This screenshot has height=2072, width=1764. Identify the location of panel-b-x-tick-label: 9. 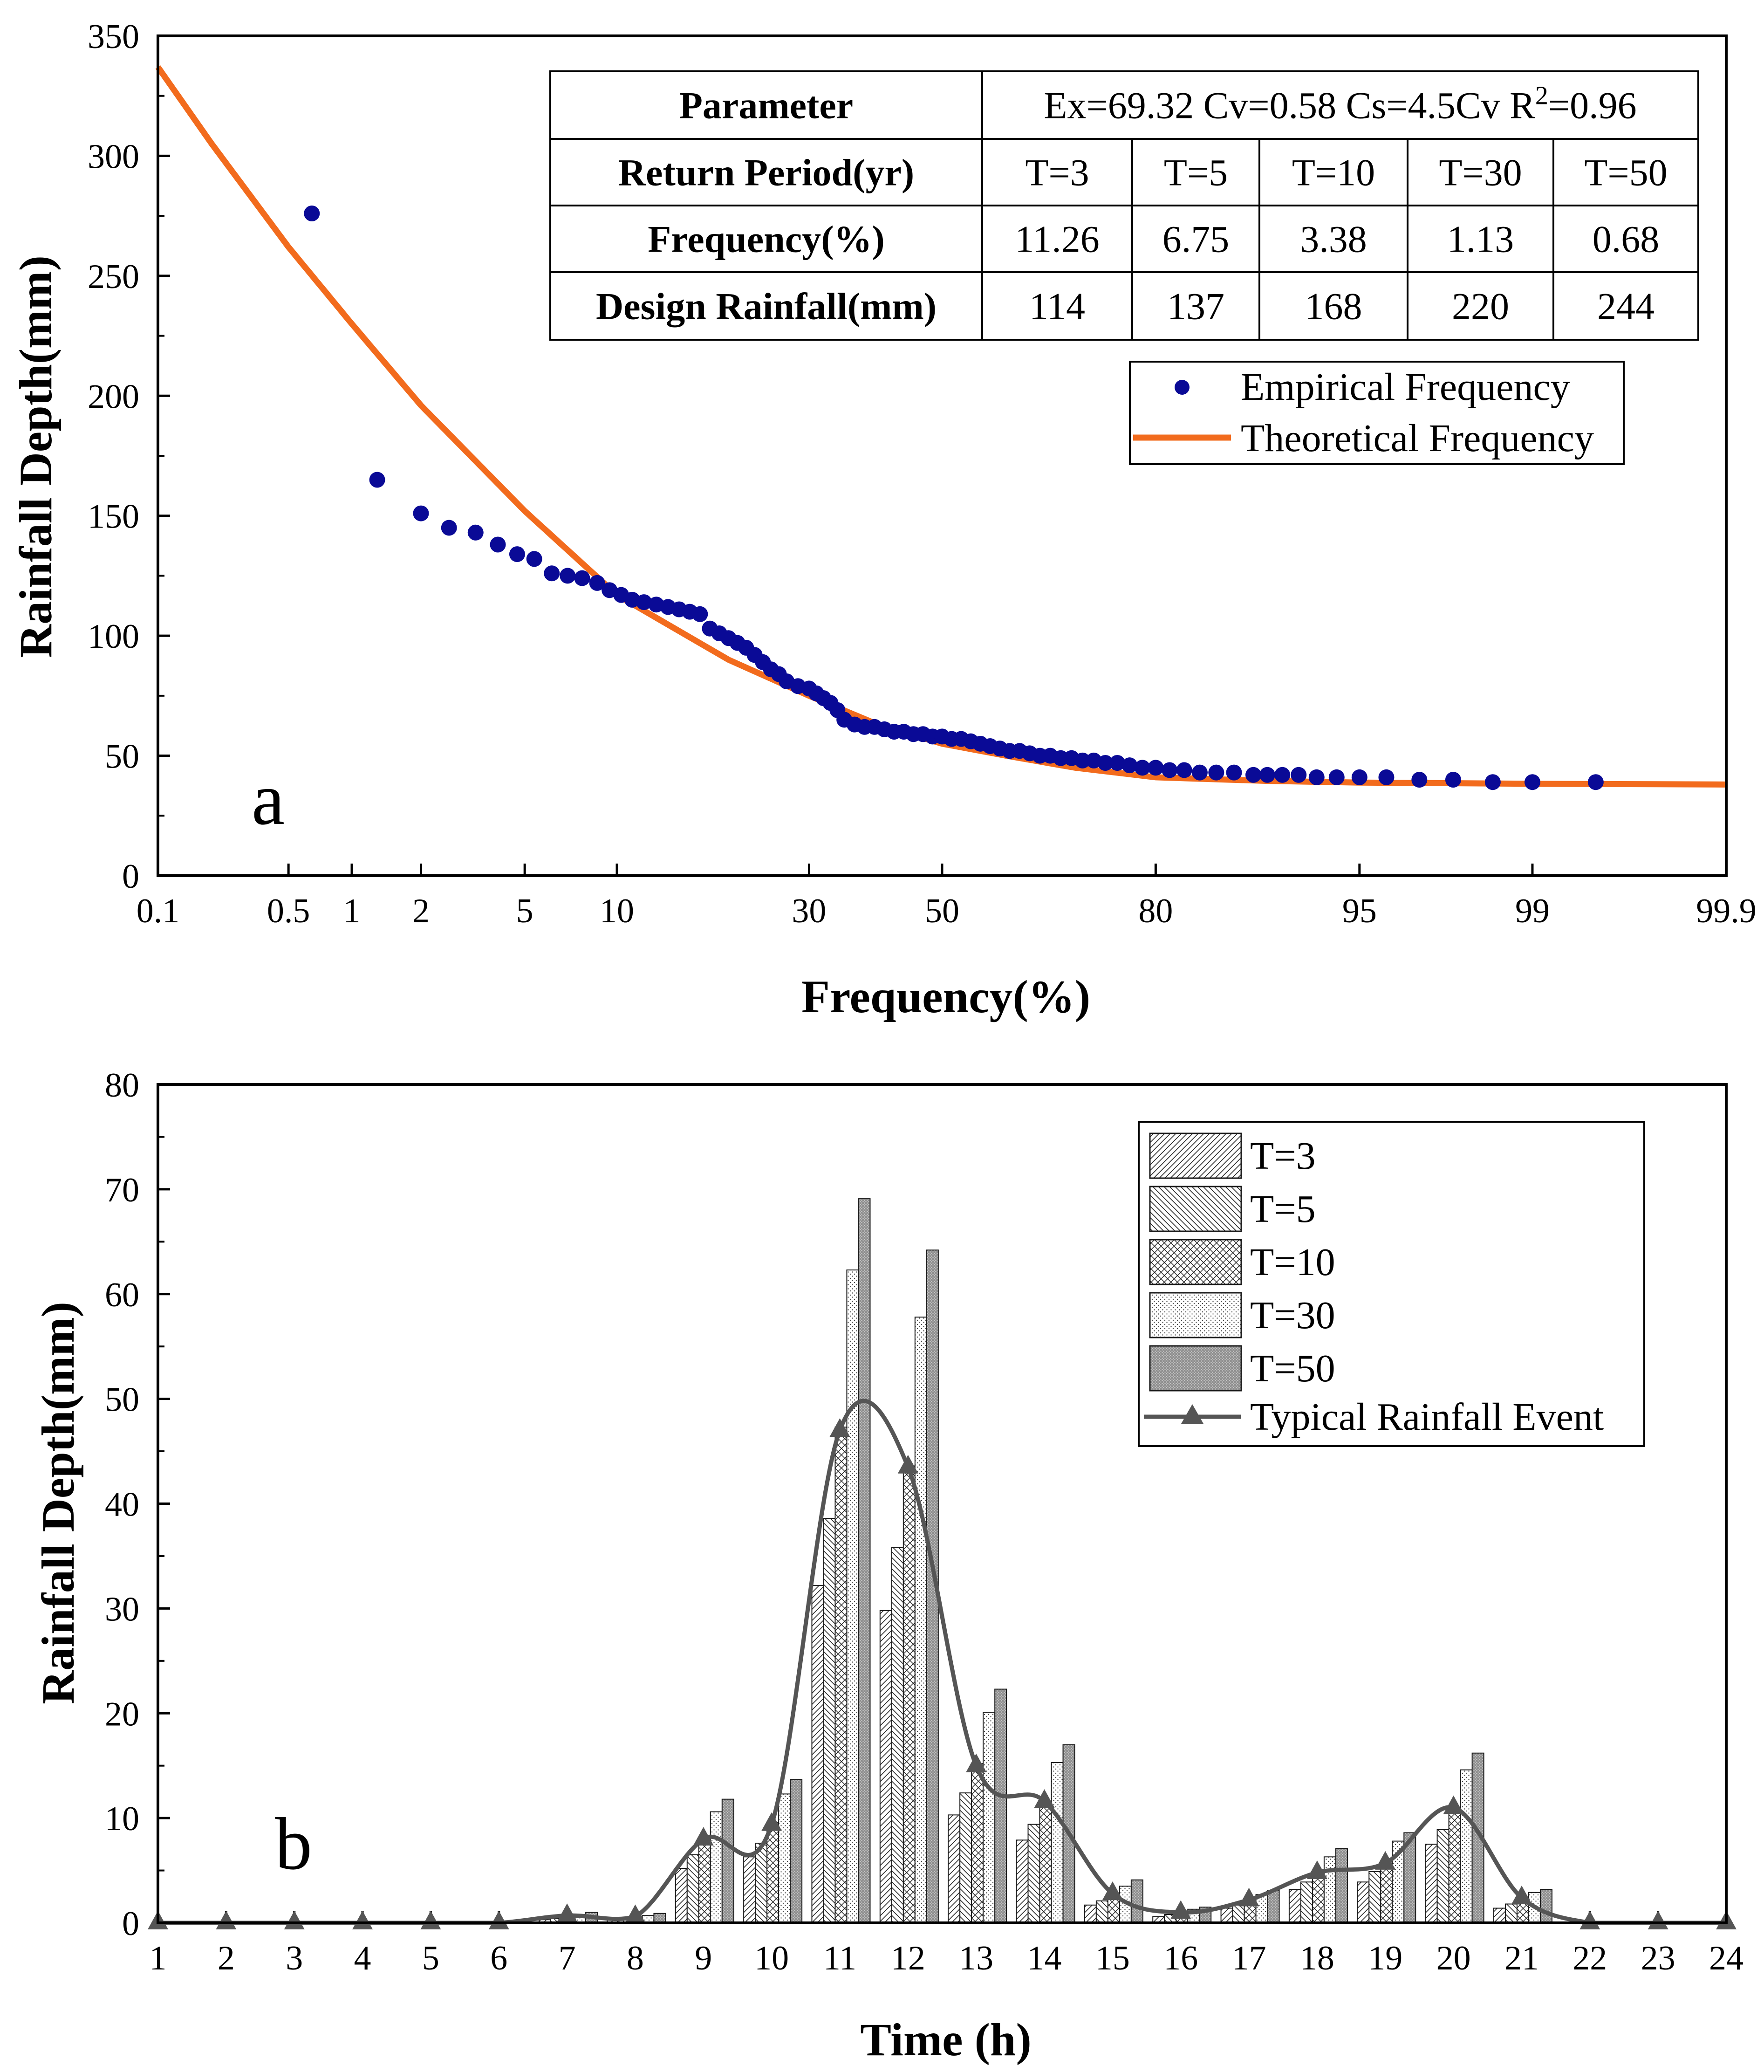
(703, 1958).